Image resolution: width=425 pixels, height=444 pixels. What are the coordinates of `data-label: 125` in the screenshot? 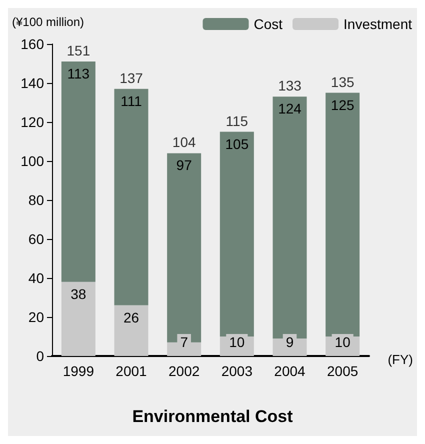 It's located at (342, 104).